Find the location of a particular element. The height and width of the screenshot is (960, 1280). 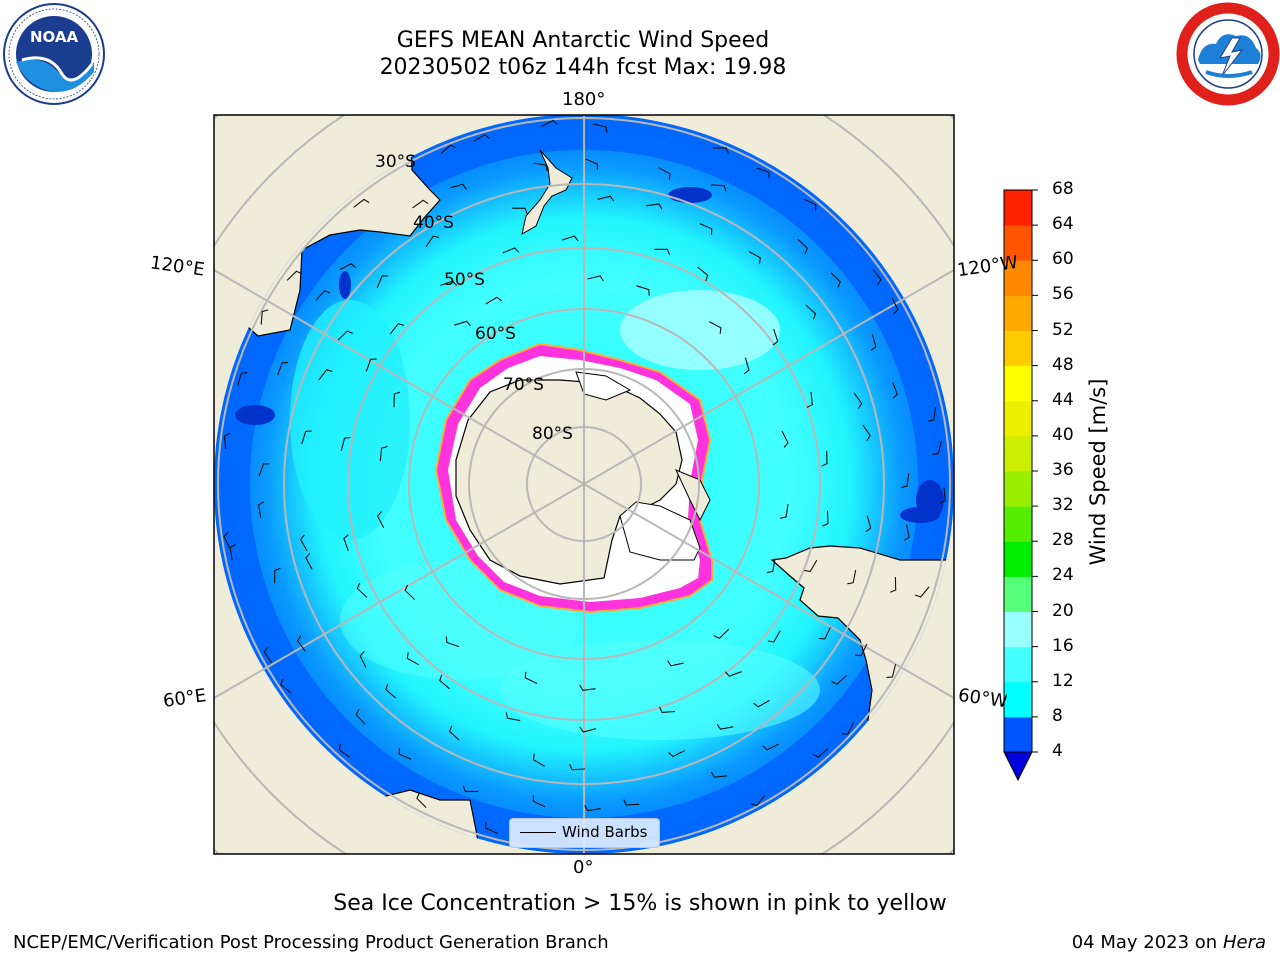

colorbar-tick-label: 68 is located at coordinates (1063, 189).